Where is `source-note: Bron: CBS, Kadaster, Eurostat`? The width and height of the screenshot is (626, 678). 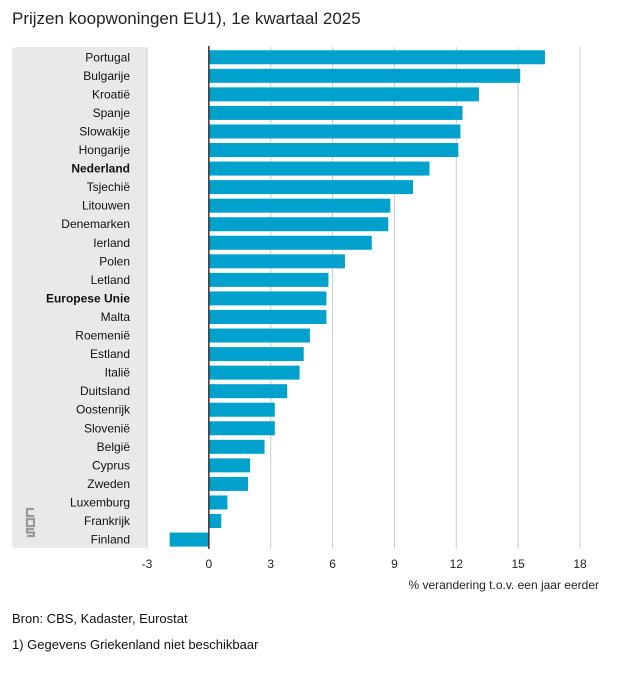
source-note: Bron: CBS, Kadaster, Eurostat is located at coordinates (100, 618).